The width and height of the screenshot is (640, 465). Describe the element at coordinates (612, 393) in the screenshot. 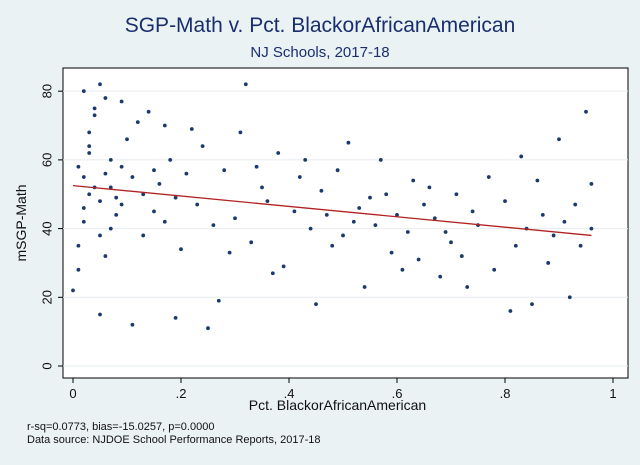

I see `x-tick-label: 1` at that location.